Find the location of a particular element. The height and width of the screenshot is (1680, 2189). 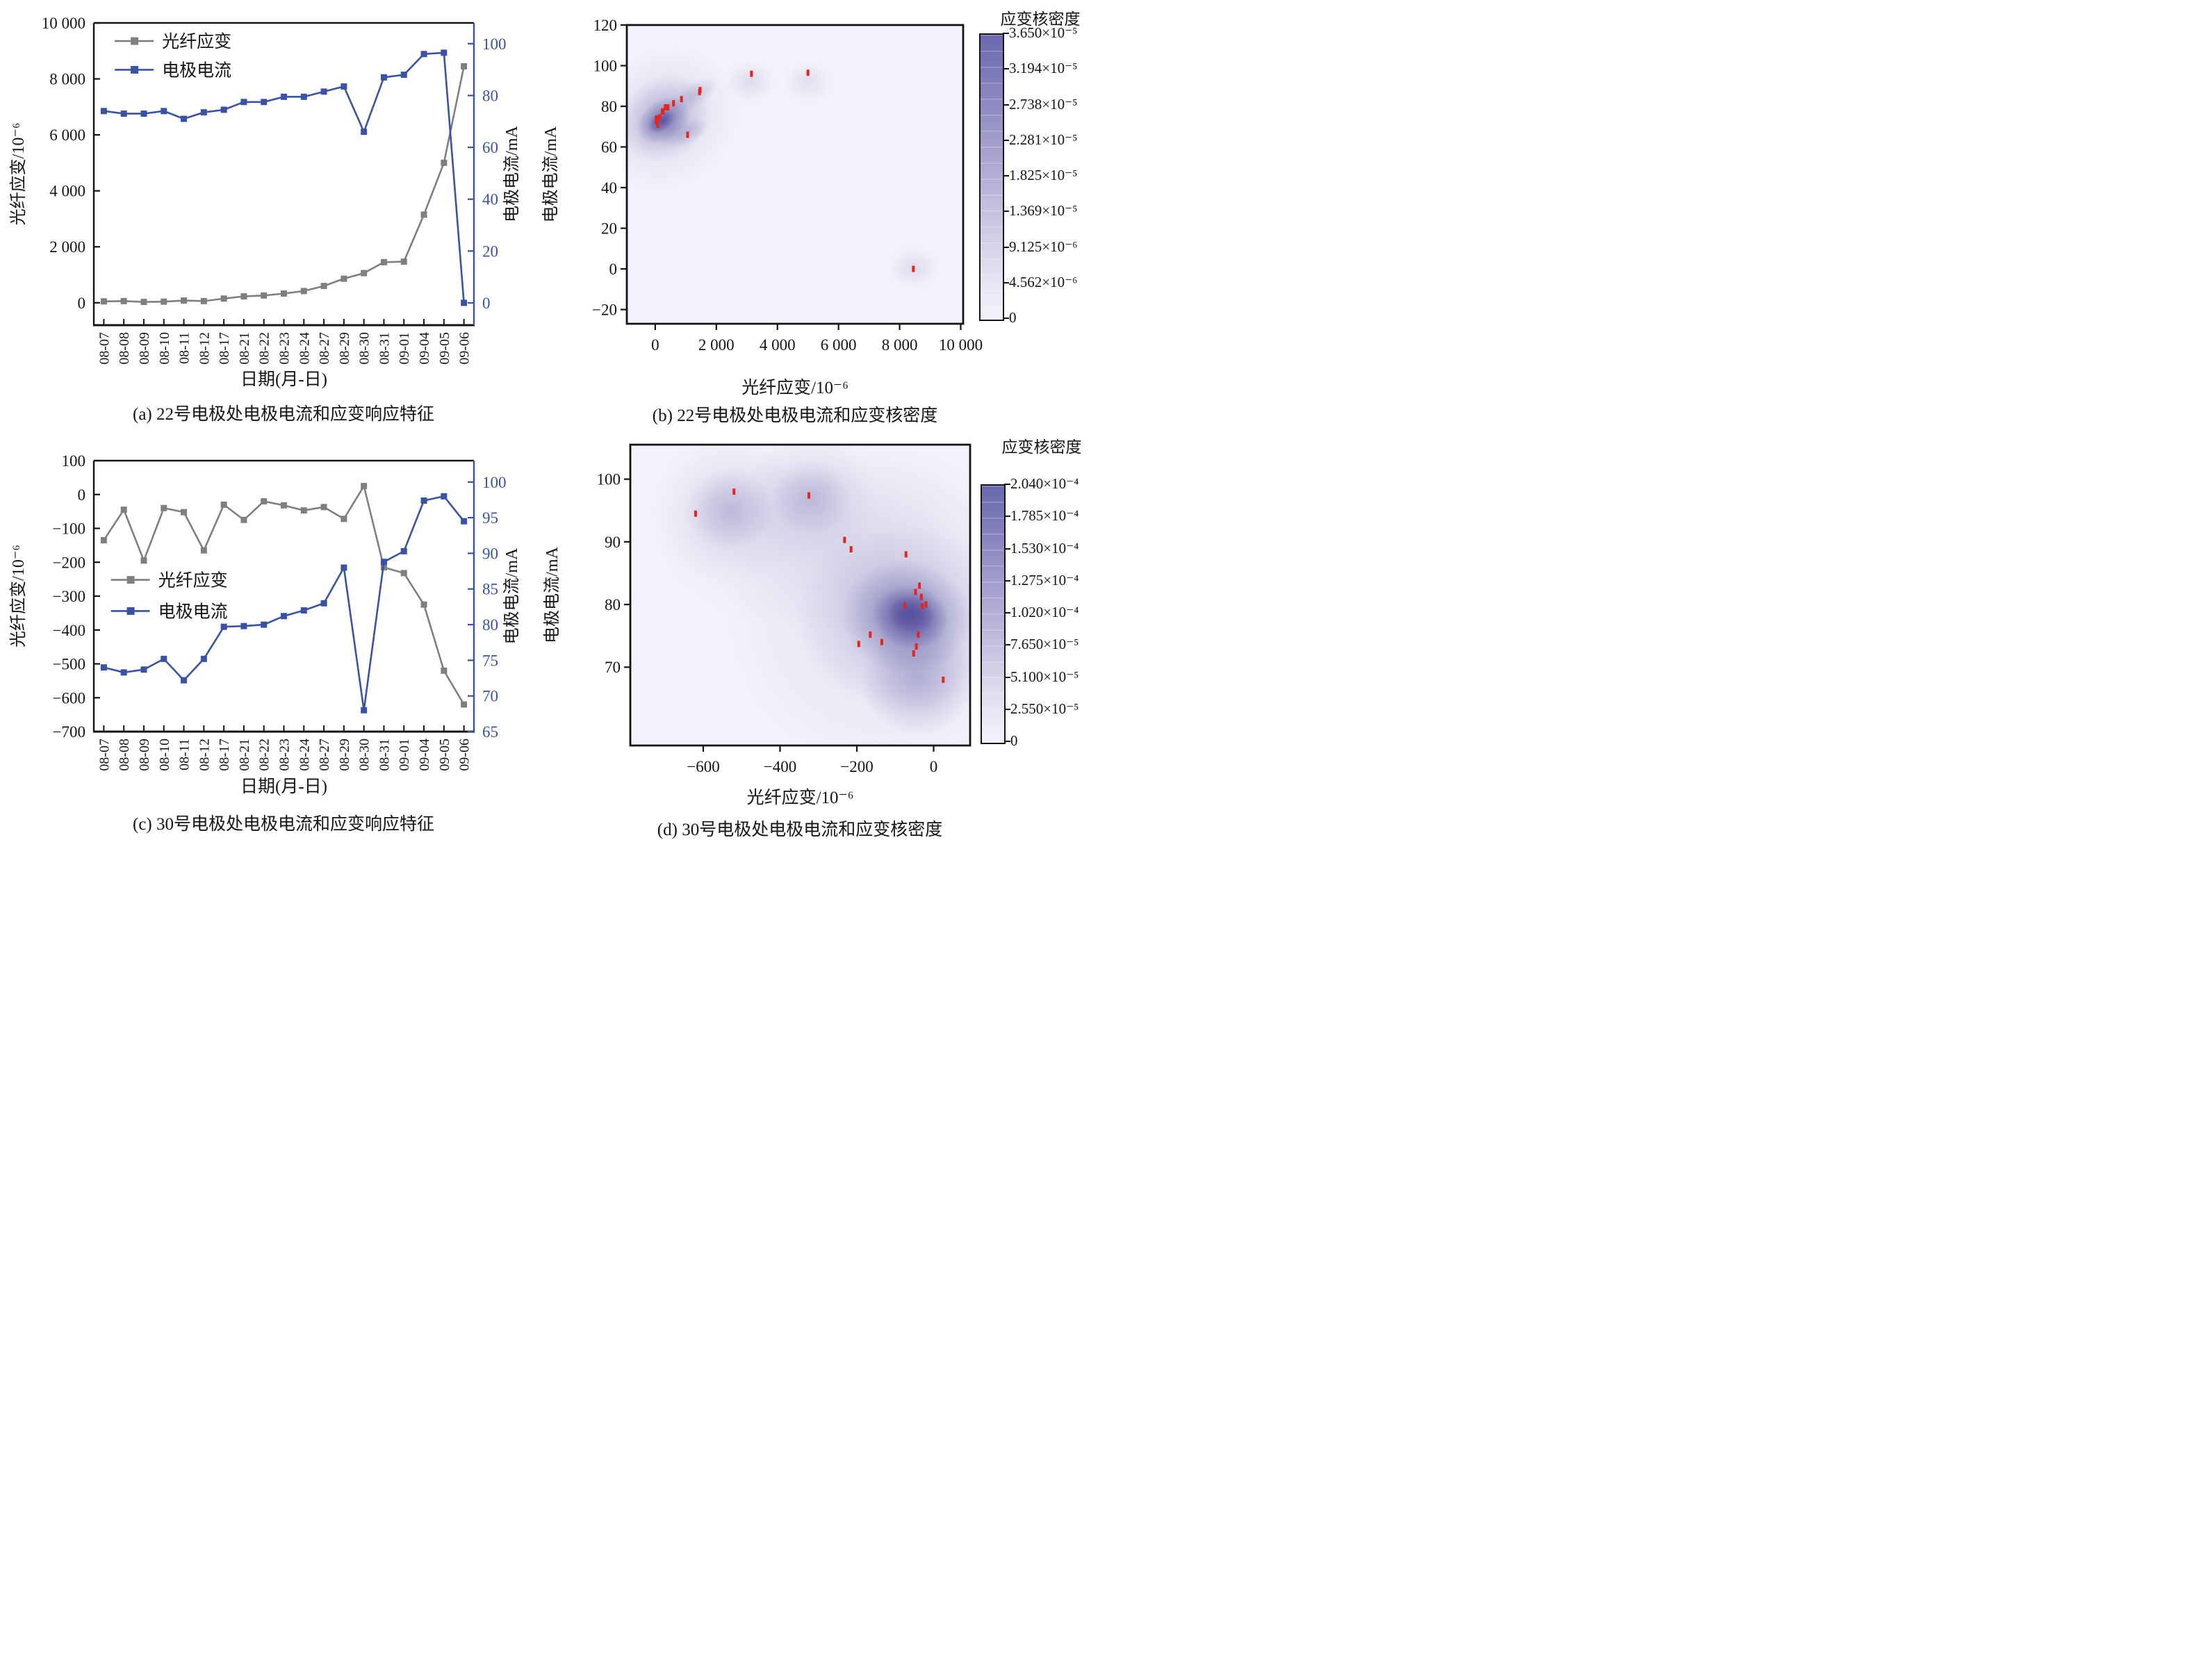

plot-box is located at coordinates (795, 174).